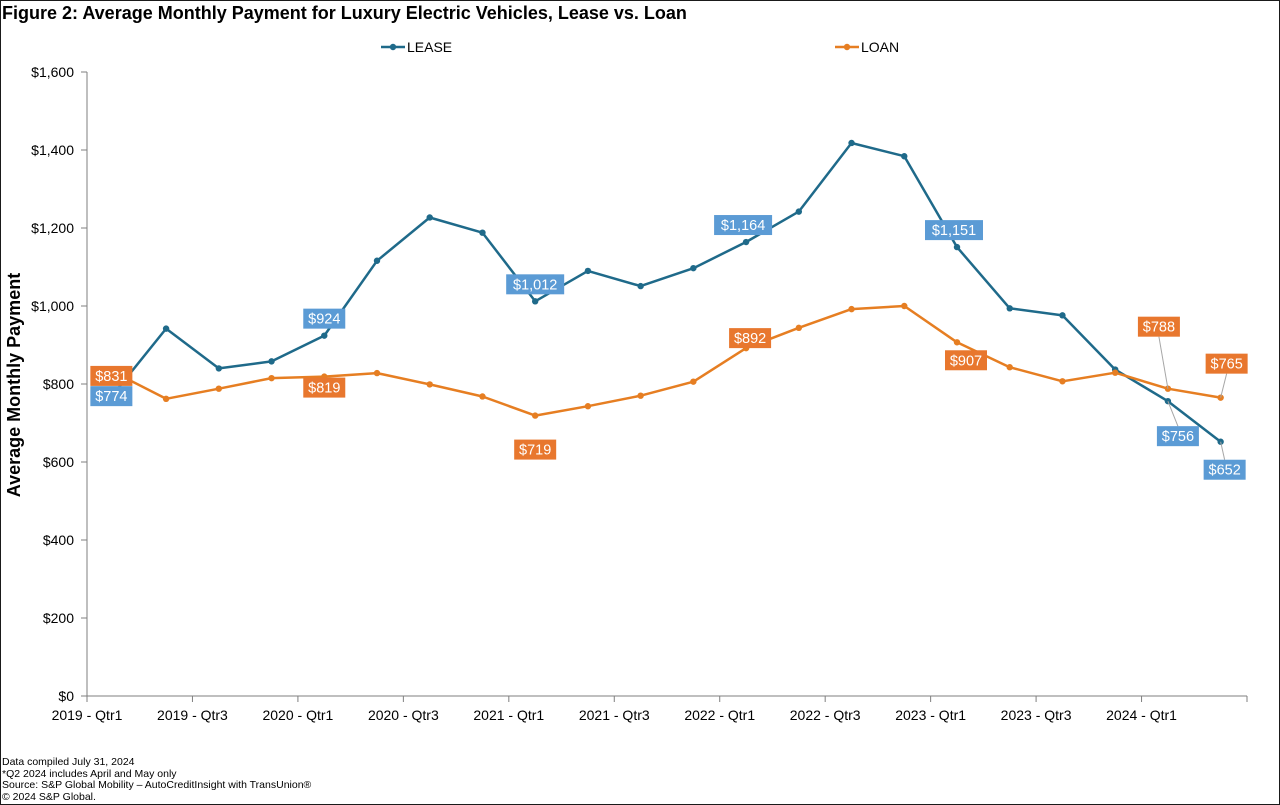  Describe the element at coordinates (847, 47) in the screenshot. I see `legend-marker-loan` at that location.